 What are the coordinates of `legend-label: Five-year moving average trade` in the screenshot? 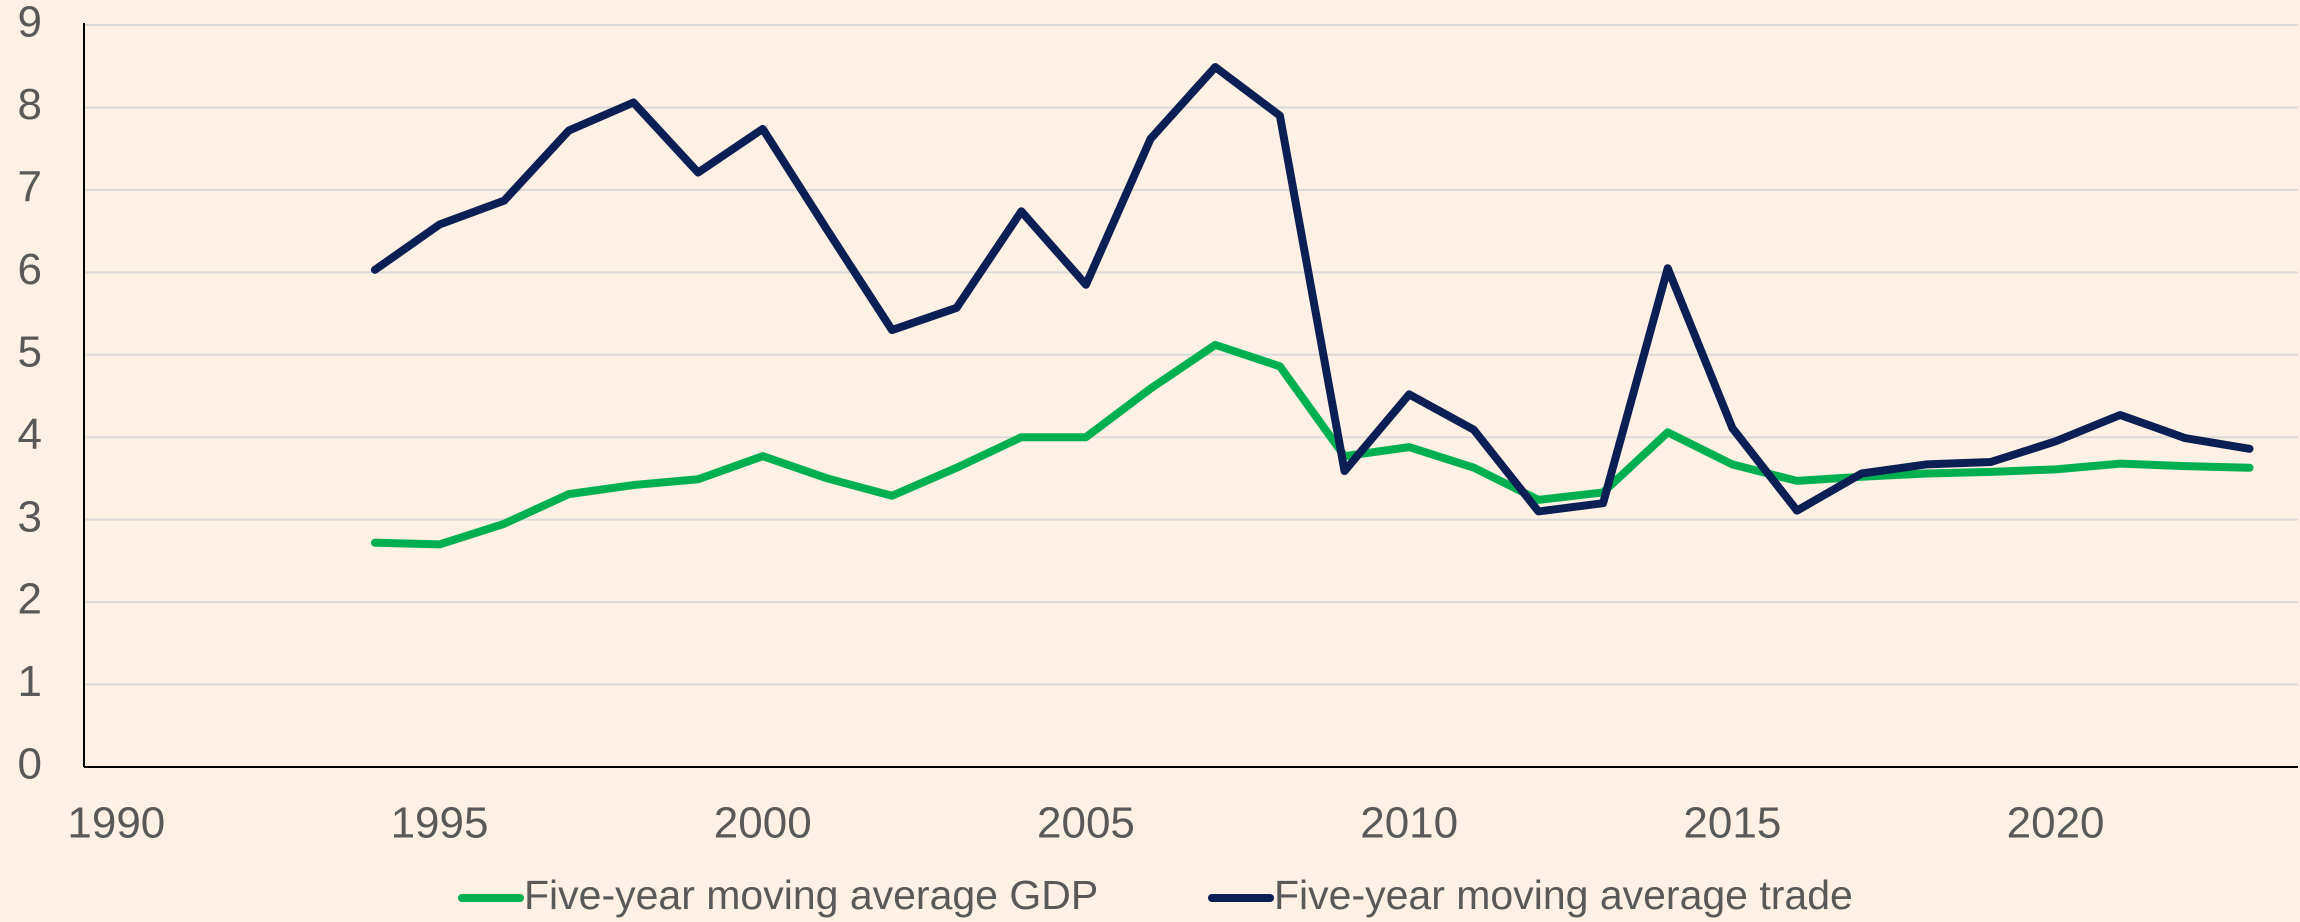 It's located at (1563, 895).